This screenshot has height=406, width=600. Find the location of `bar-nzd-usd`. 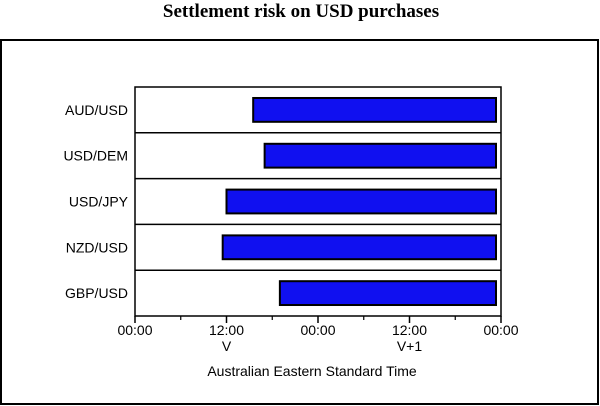

bar-nzd-usd is located at coordinates (359, 247).